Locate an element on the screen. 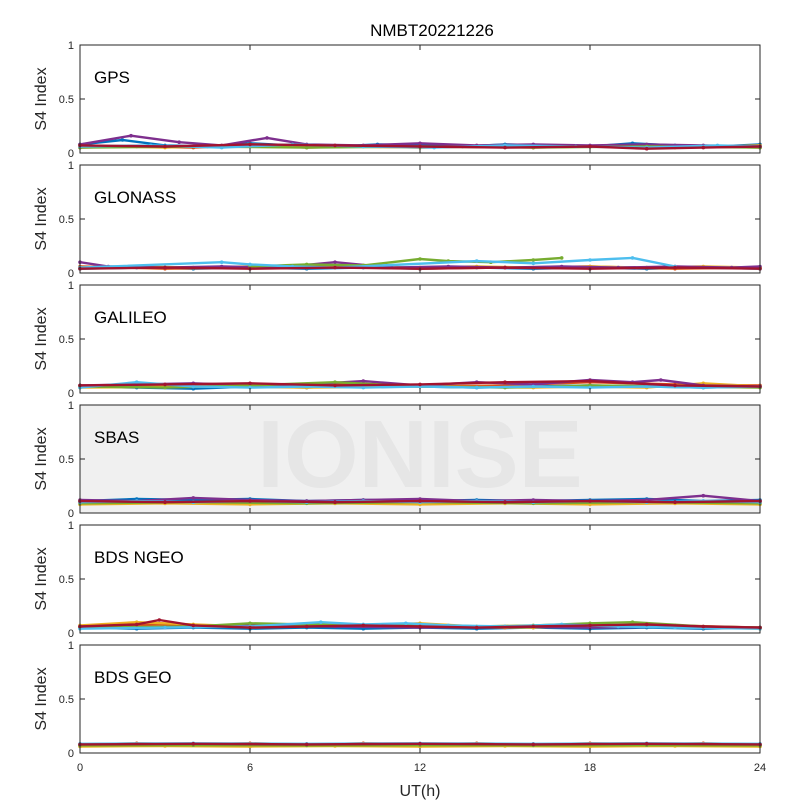 This screenshot has height=800, width=800. panel-sbas: IONISE 0 0.5 1 S4 Index SBAS is located at coordinates (397, 460).